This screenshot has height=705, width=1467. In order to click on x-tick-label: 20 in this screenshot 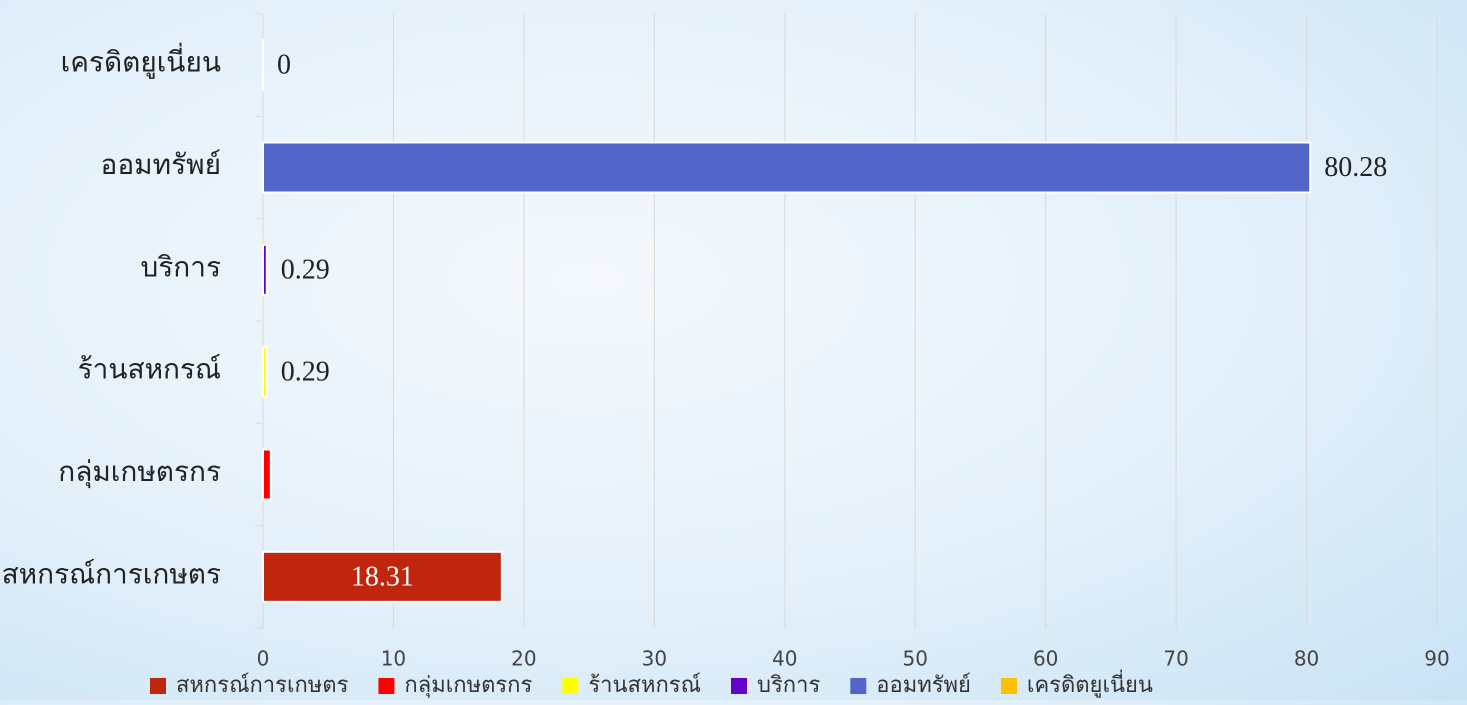, I will do `click(523, 659)`.